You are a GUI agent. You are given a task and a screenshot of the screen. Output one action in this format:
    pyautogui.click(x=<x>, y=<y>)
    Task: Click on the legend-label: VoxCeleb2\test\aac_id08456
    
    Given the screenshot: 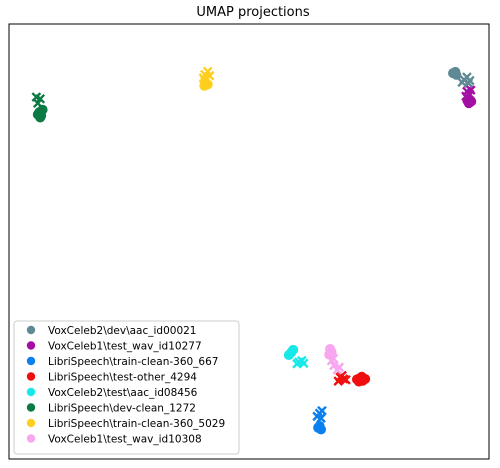 What is the action you would take?
    pyautogui.click(x=123, y=393)
    